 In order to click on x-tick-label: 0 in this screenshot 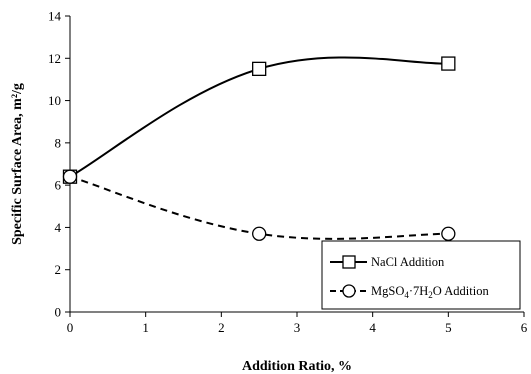, I will do `click(70, 327)`.